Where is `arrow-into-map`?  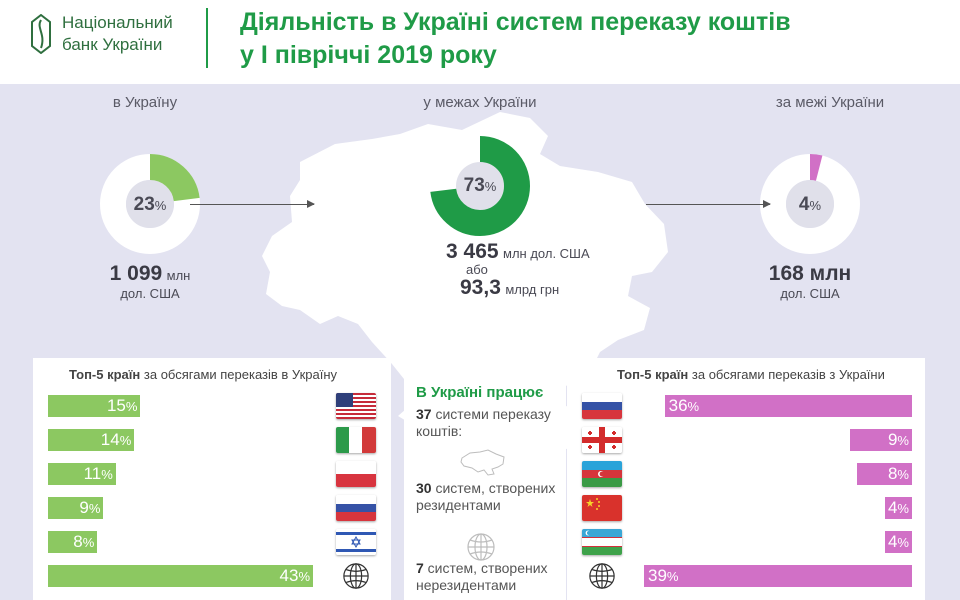 arrow-into-map is located at coordinates (252, 204).